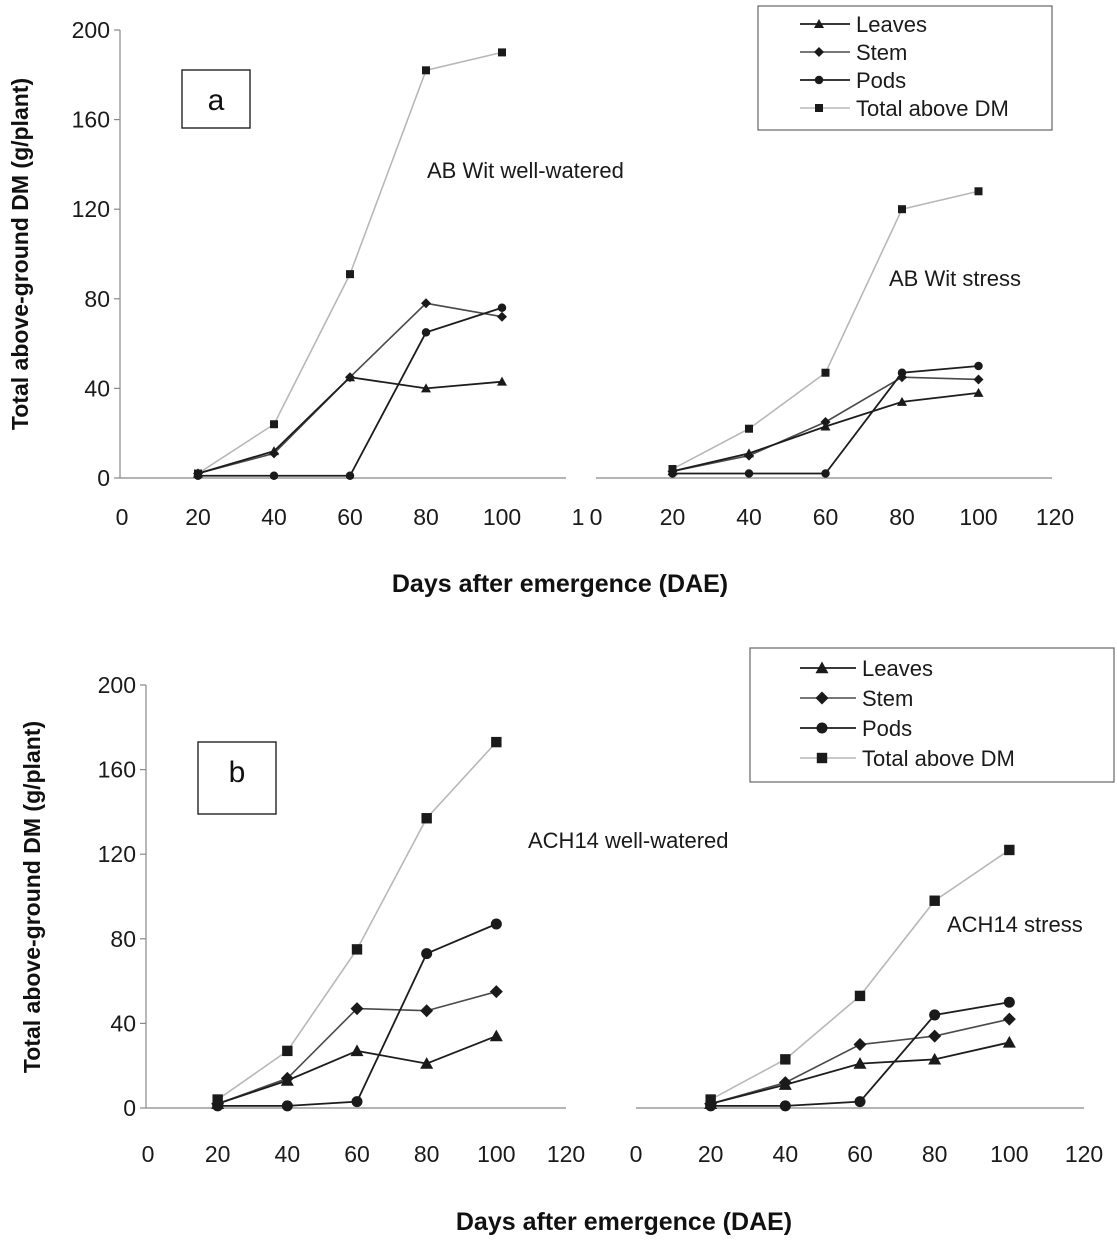  Describe the element at coordinates (117, 770) in the screenshot. I see `panel-b-y-tick-label: 160` at that location.